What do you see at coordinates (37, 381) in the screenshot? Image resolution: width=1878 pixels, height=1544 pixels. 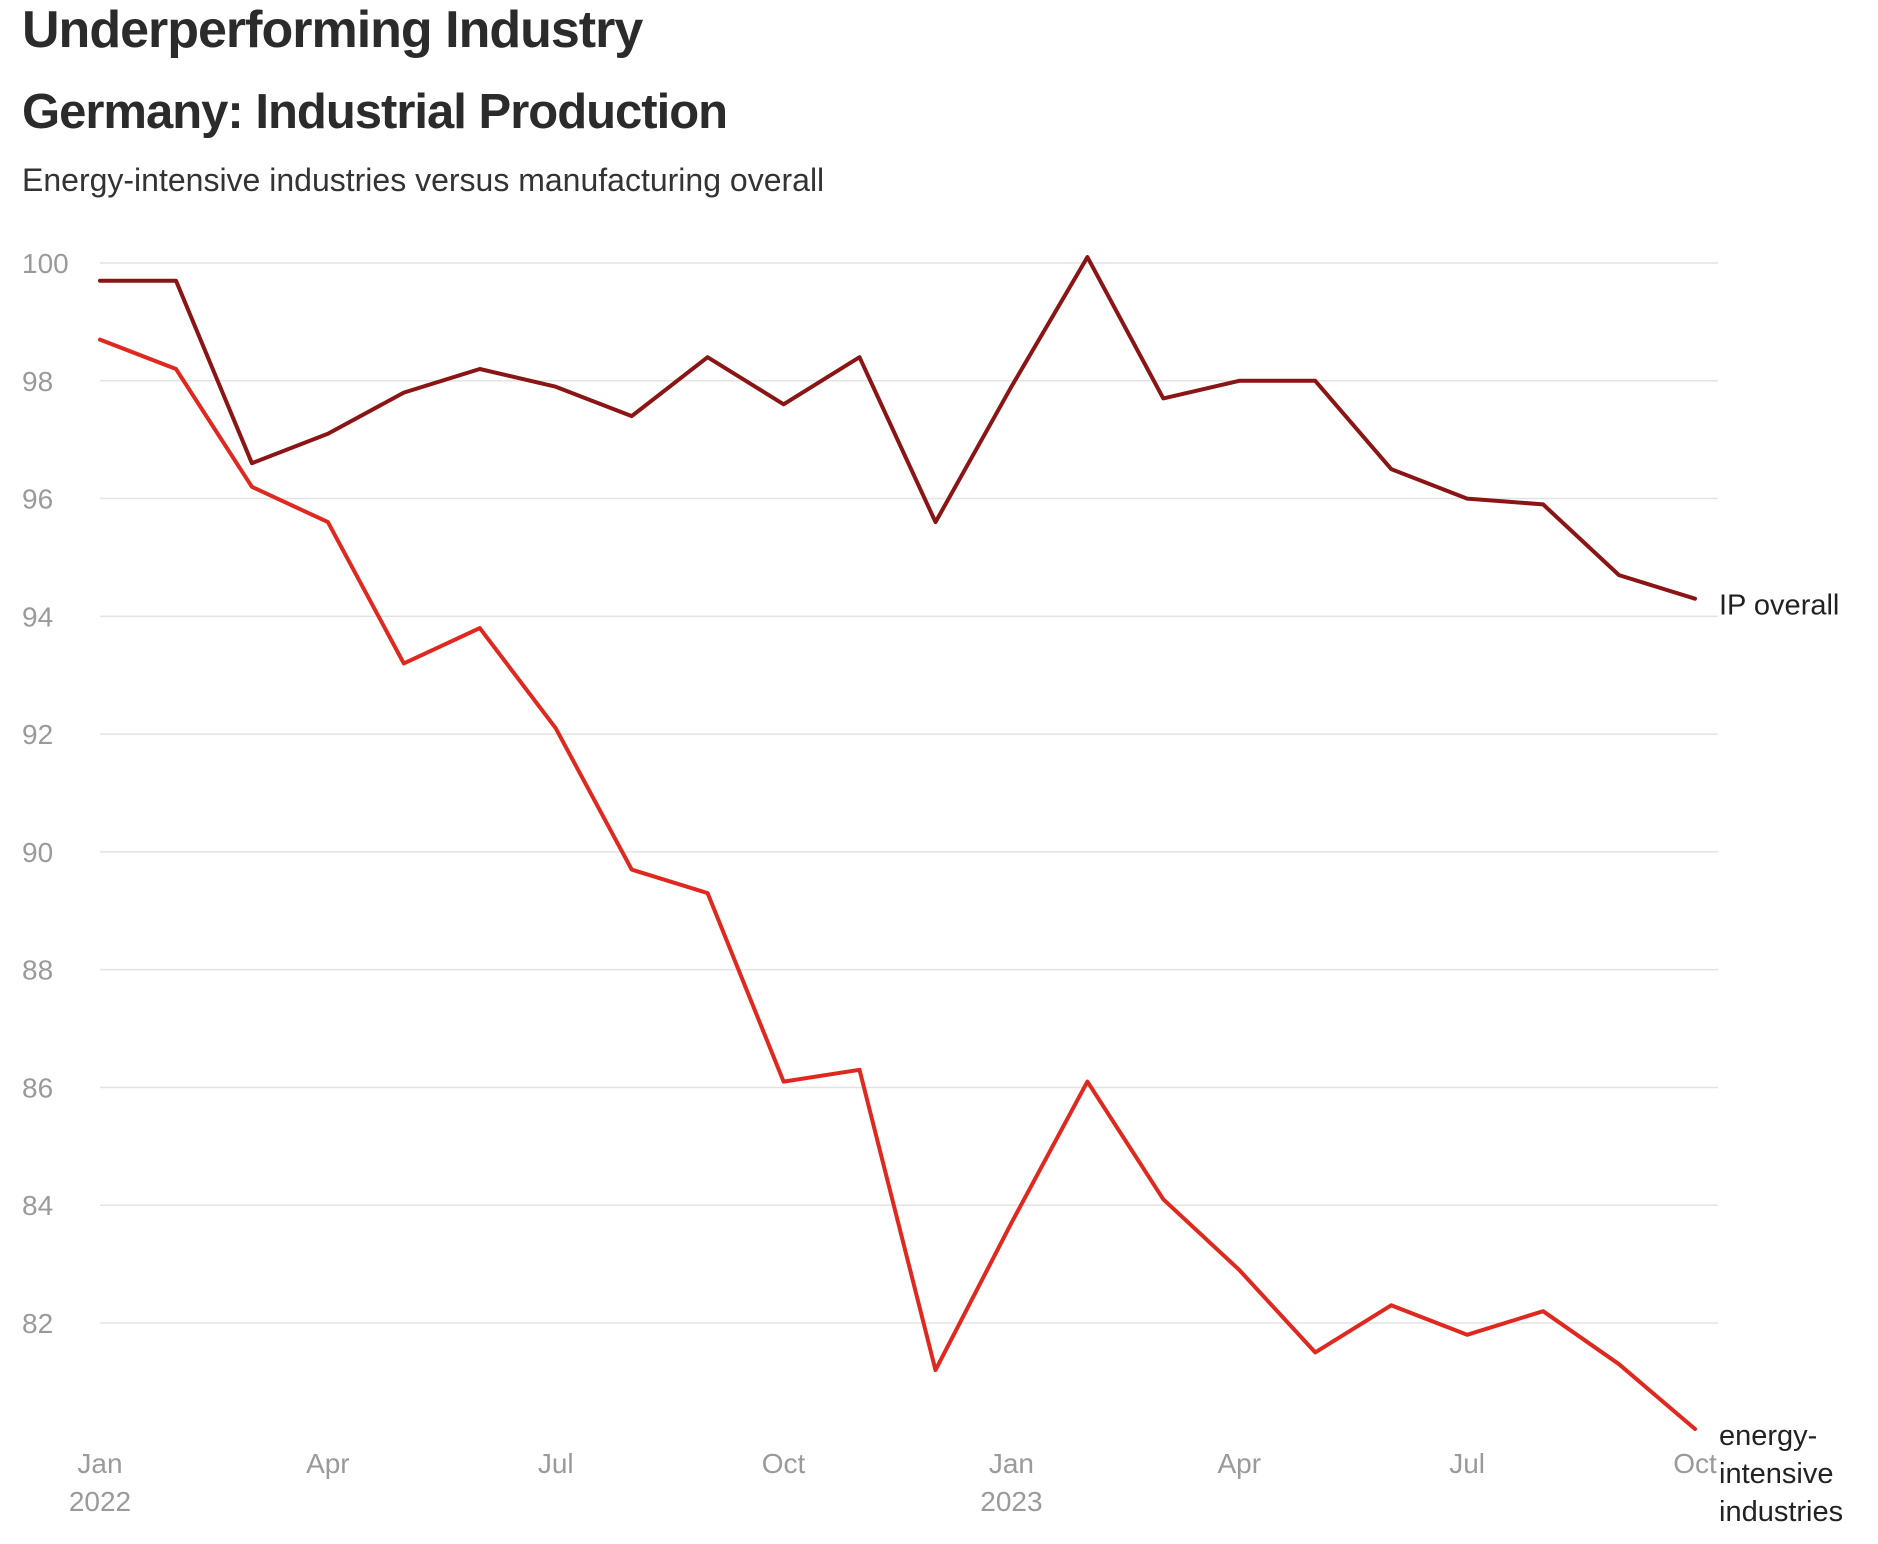 I see `y-tick-label: 98` at bounding box center [37, 381].